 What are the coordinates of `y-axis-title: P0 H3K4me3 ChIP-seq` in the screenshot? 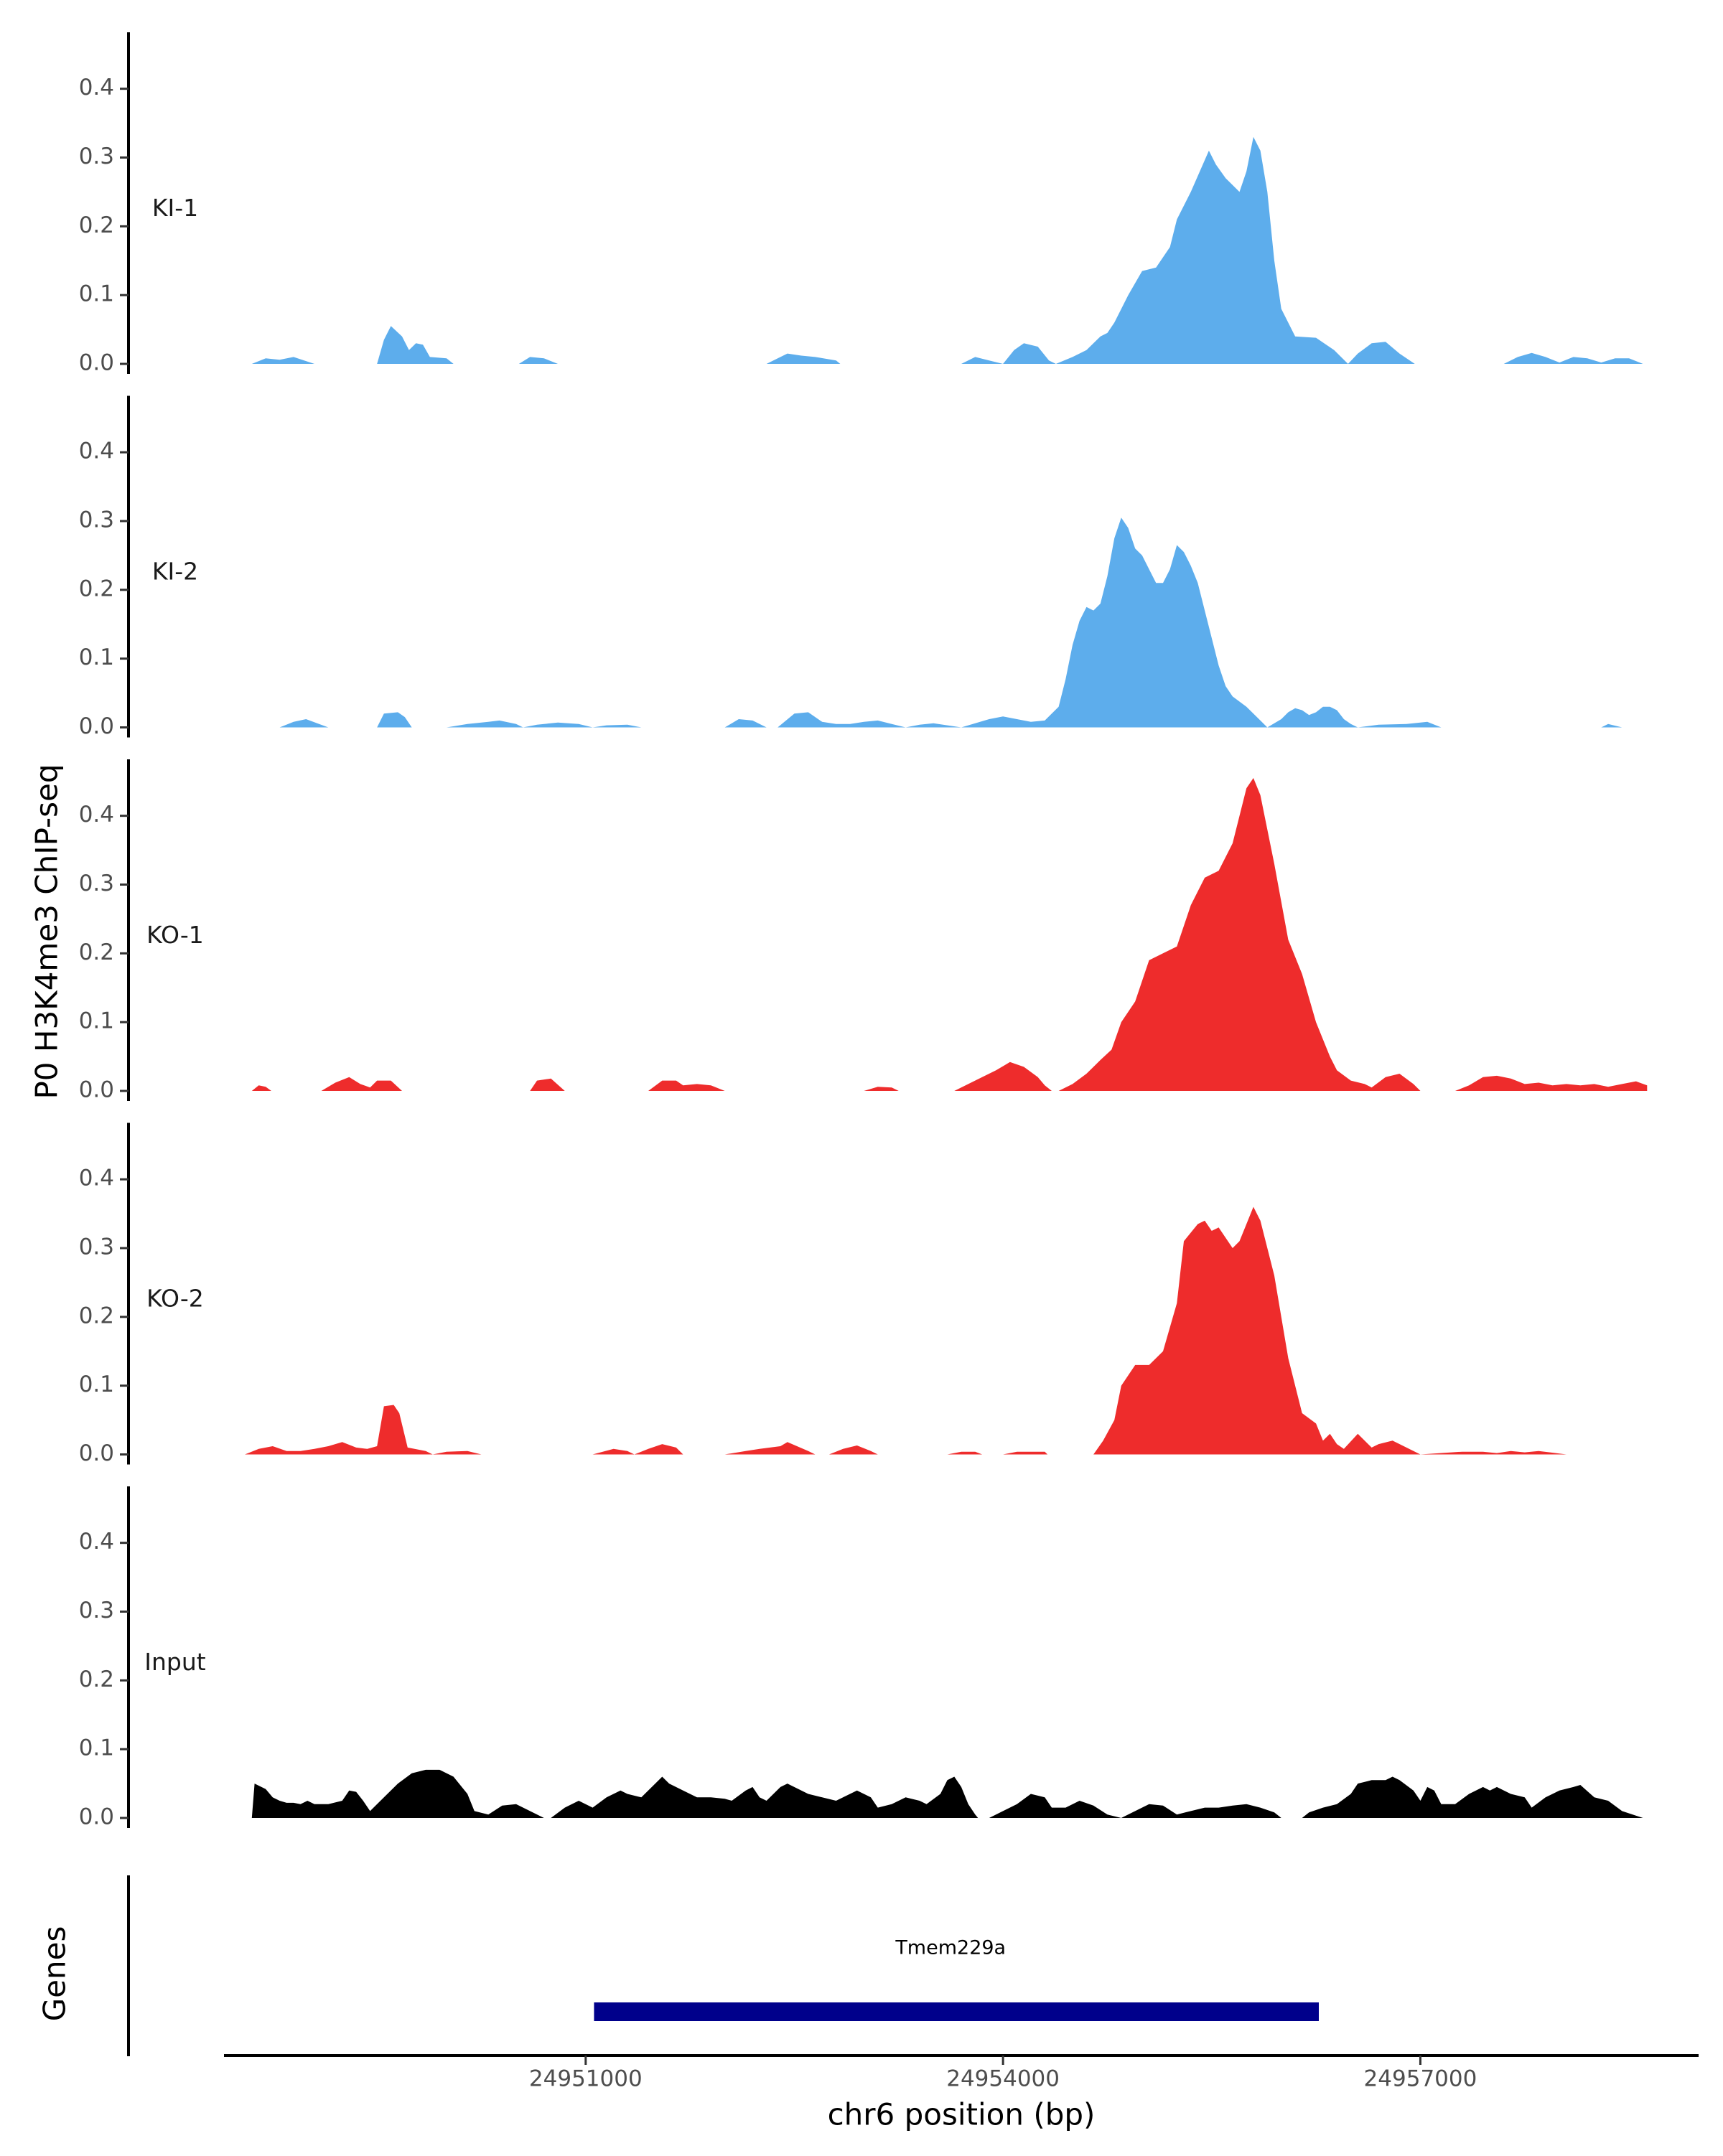 It's located at (47, 931).